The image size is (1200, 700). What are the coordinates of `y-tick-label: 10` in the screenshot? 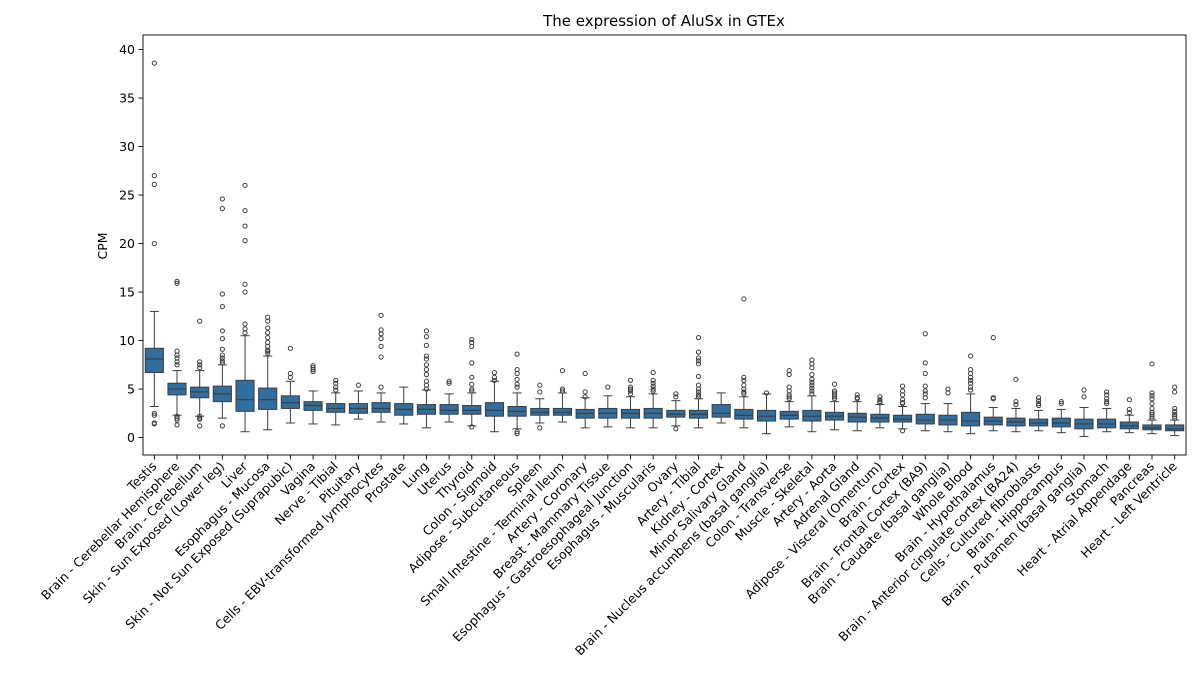 It's located at (127, 340).